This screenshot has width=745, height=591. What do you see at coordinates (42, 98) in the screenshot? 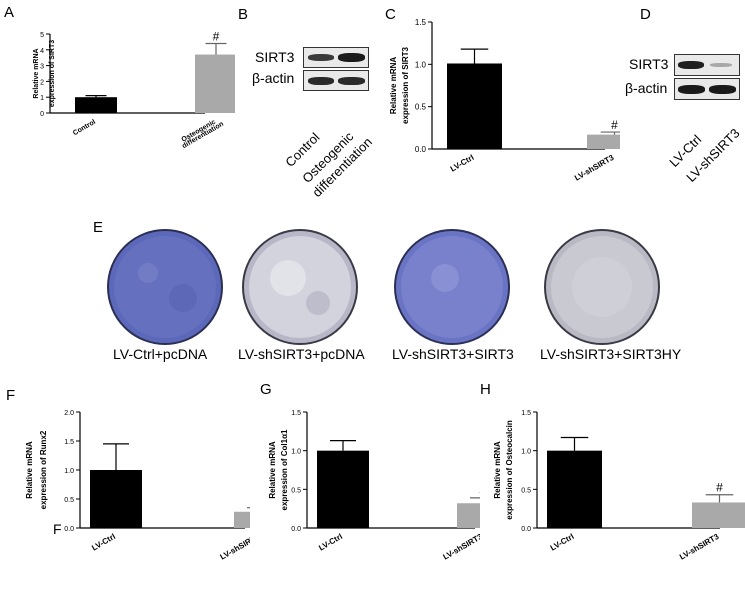
I see `y-tick-label: 1` at bounding box center [42, 98].